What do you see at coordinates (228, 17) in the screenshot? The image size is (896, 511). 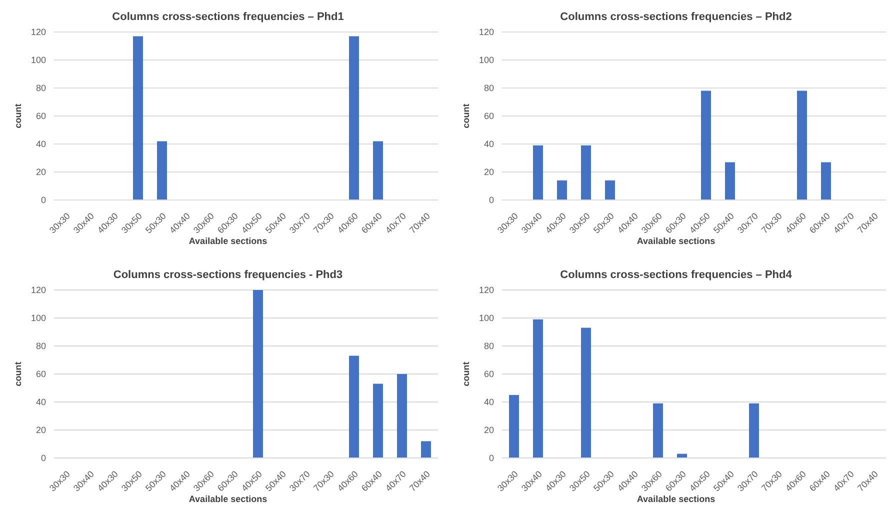 I see `chart-title: Columns cross-sections frequencies – Phd1` at bounding box center [228, 17].